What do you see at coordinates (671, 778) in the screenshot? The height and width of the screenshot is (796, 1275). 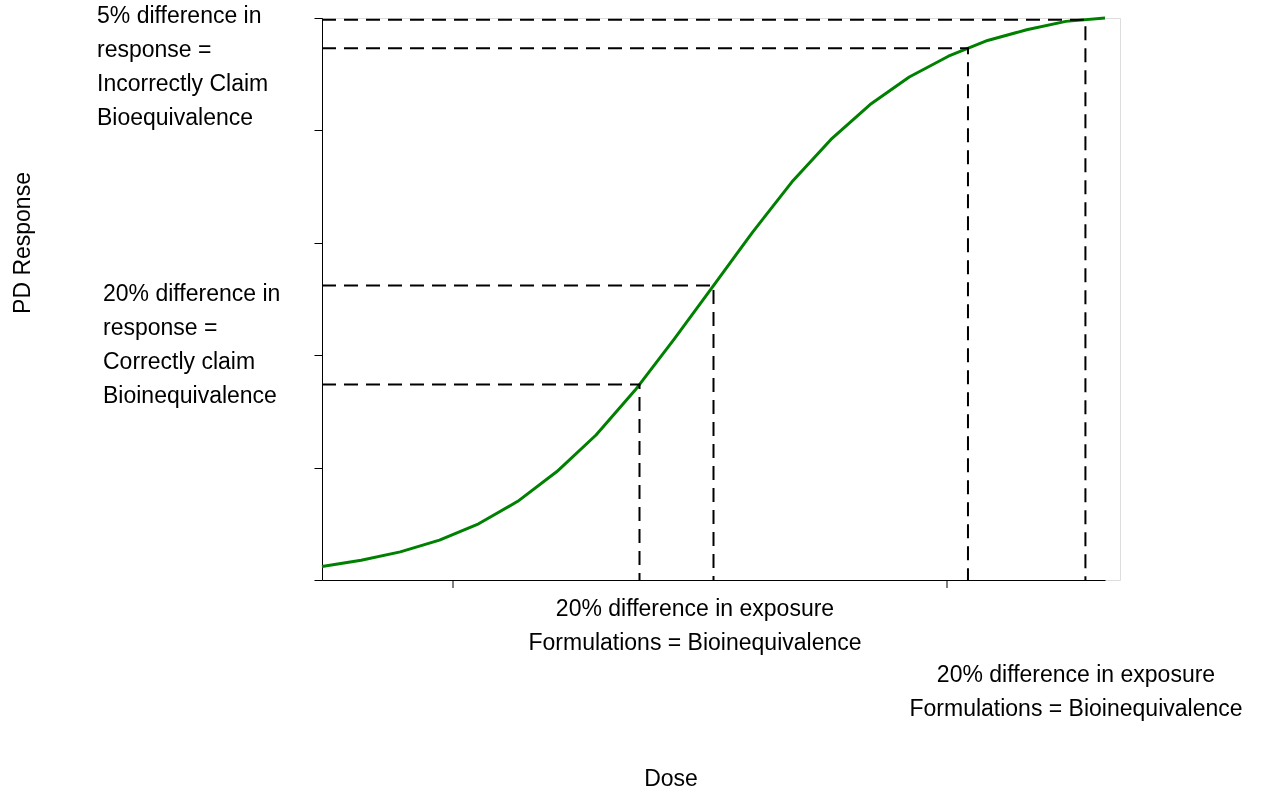 I see `text: Dose` at bounding box center [671, 778].